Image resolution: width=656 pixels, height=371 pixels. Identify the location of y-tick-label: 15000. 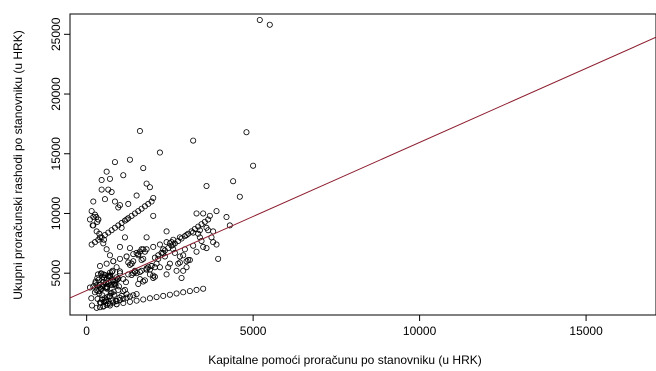
(56, 154).